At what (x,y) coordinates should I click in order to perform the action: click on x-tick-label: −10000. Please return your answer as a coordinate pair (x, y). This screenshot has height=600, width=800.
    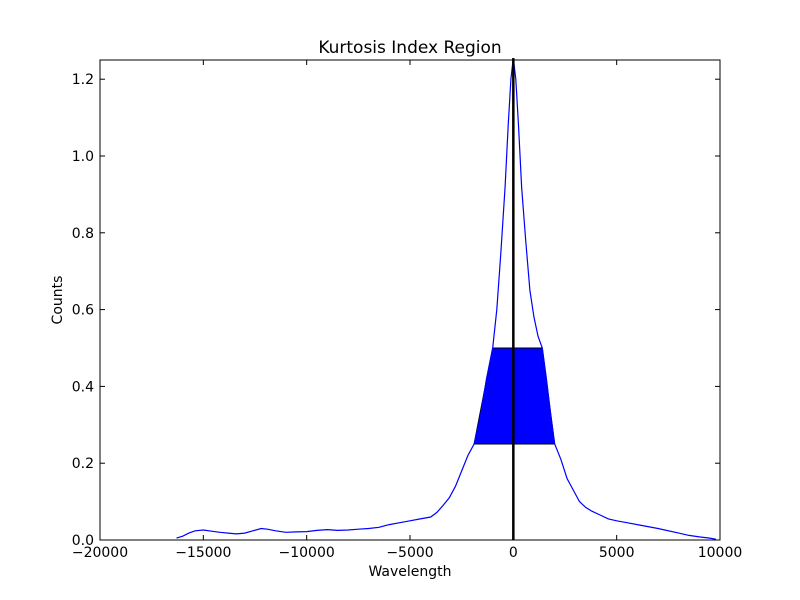
    Looking at the image, I should click on (307, 553).